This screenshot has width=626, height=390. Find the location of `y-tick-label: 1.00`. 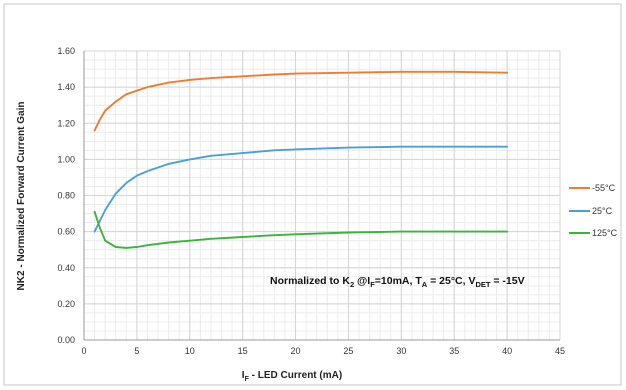

y-tick-label: 1.00 is located at coordinates (66, 159).